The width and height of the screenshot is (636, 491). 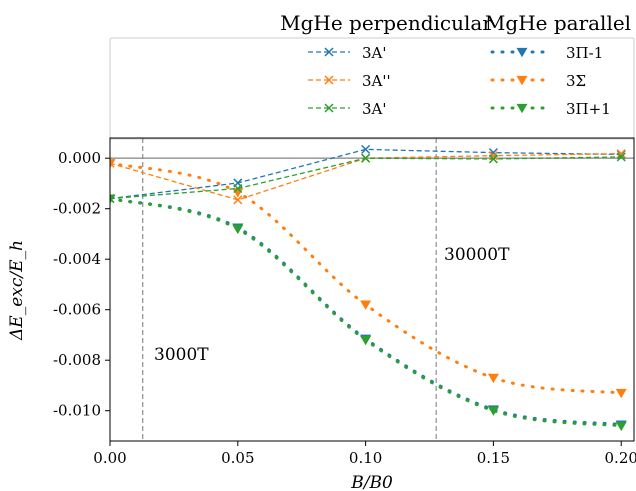 What do you see at coordinates (546, 53) in the screenshot?
I see `legend-entry-parallel-0: 3Π-1` at bounding box center [546, 53].